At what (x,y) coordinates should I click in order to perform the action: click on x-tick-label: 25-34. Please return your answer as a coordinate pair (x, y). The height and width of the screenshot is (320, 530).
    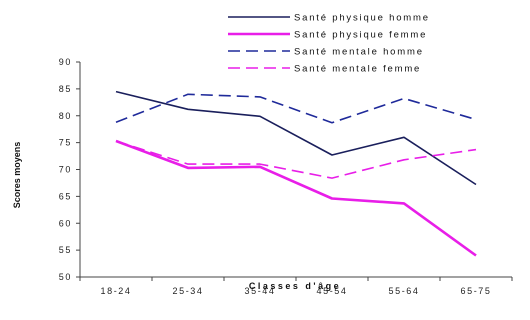
    Looking at the image, I should click on (187, 291).